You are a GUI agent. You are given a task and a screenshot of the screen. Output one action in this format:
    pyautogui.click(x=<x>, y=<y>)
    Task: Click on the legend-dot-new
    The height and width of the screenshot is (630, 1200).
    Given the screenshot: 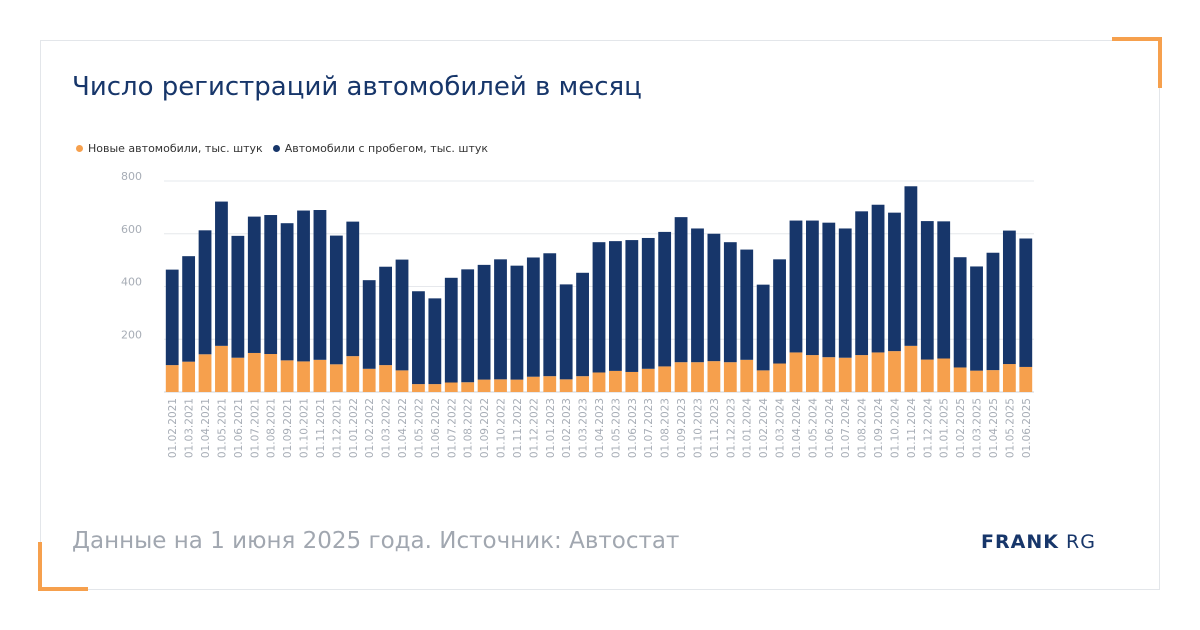 What is the action you would take?
    pyautogui.click(x=79, y=148)
    